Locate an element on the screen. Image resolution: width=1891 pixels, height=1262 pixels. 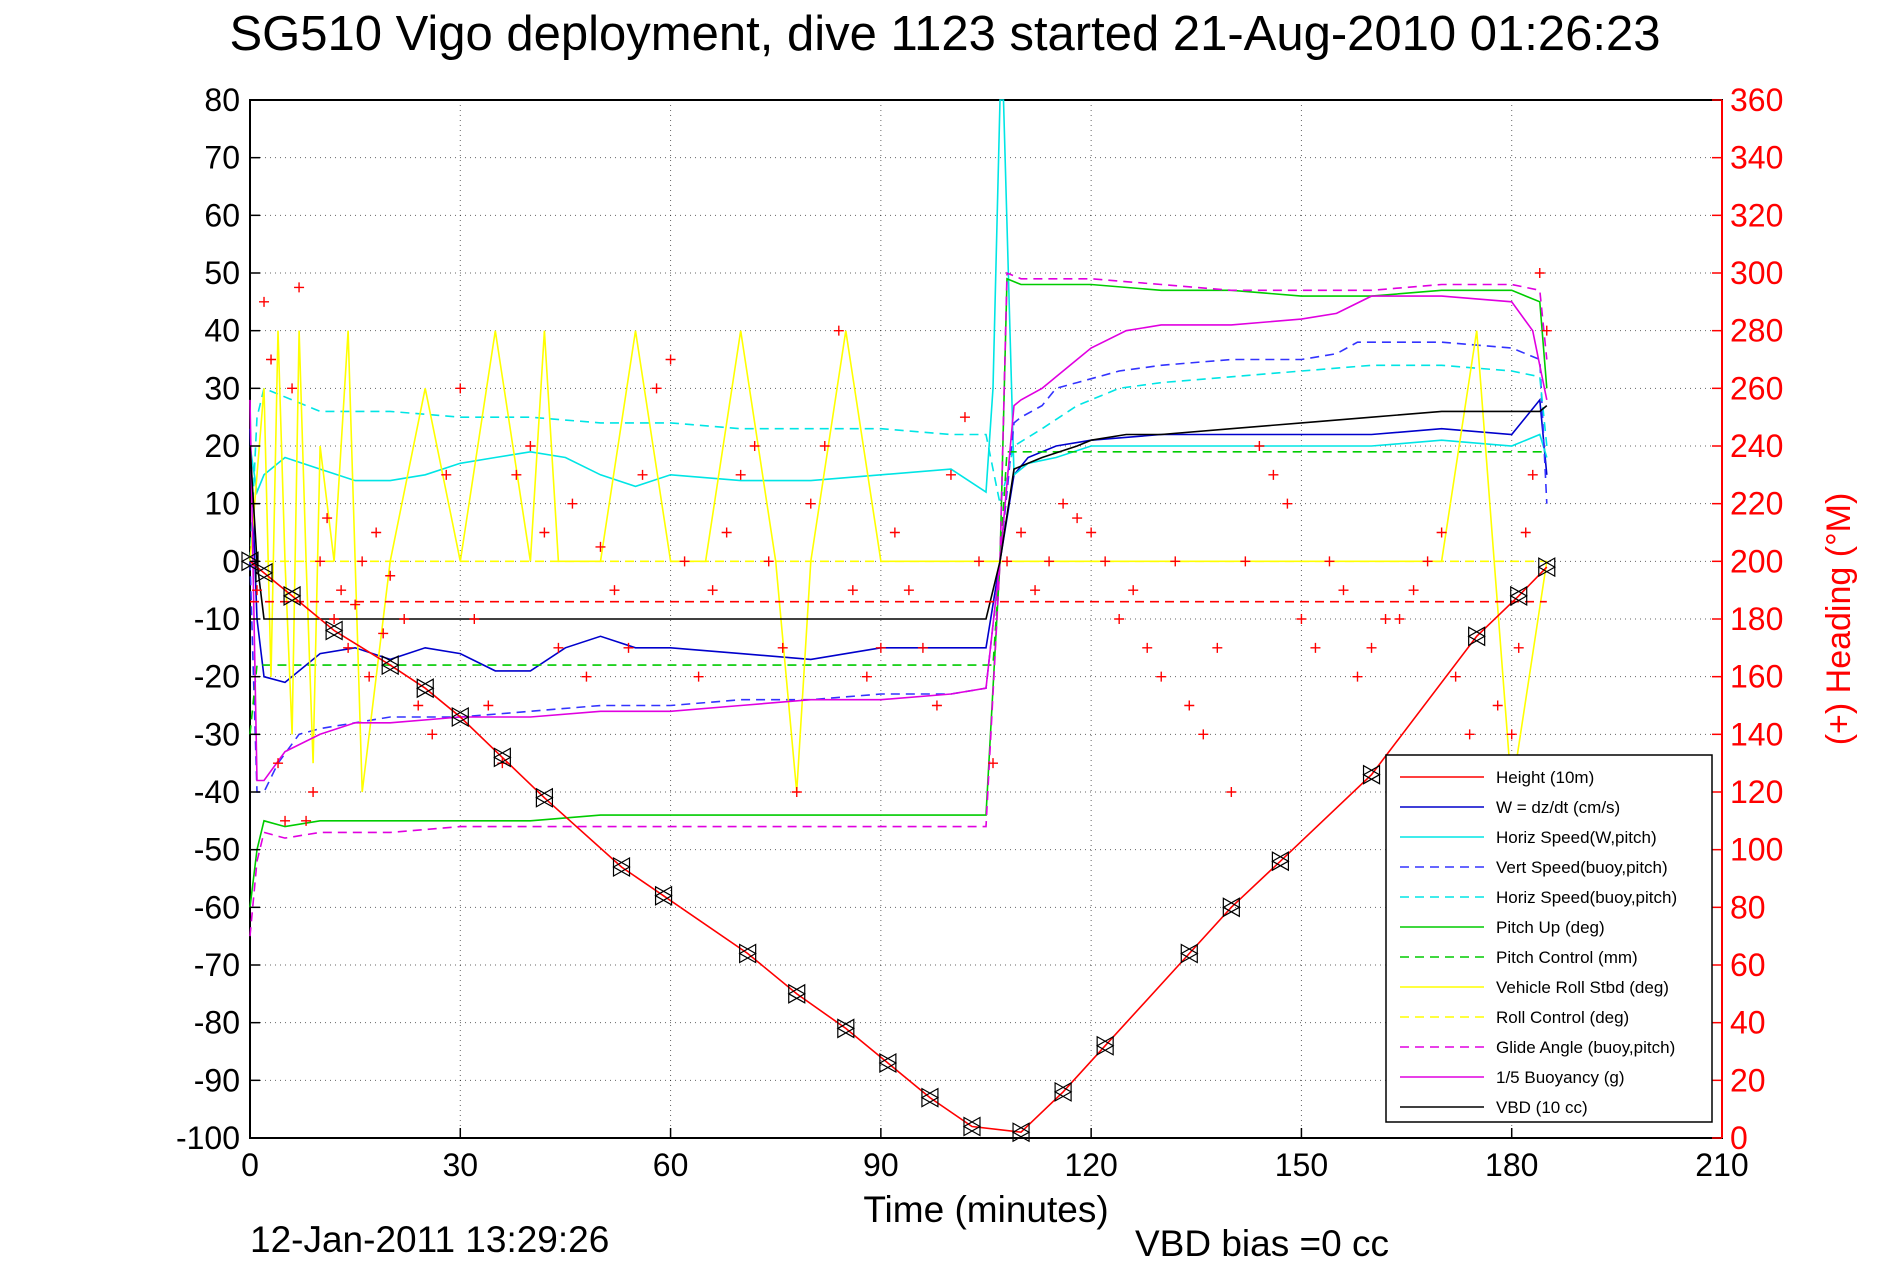
y-tick-label-right: 220 is located at coordinates (1756, 504).